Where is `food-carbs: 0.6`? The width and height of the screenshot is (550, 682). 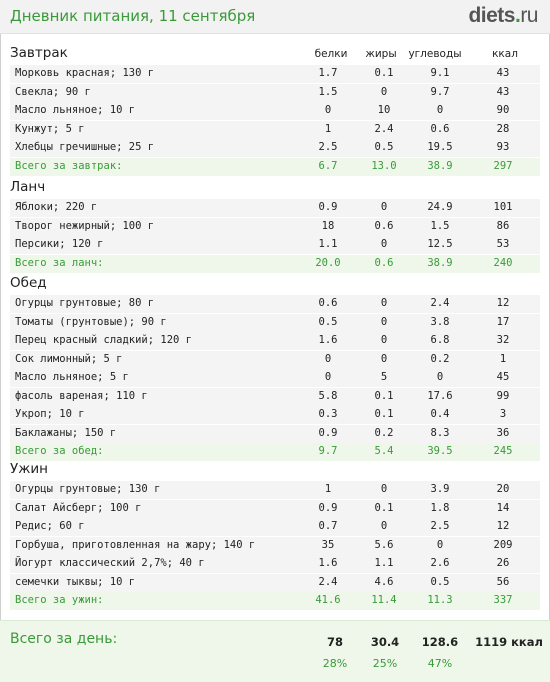
food-carbs: 0.6 is located at coordinates (440, 128).